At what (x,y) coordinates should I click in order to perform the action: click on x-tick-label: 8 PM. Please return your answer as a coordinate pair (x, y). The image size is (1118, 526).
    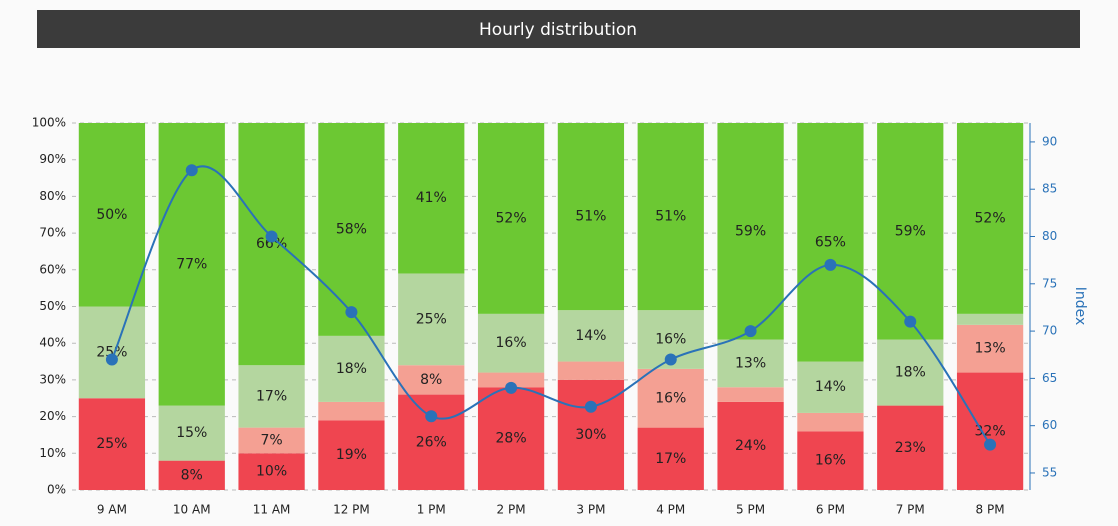
    Looking at the image, I should click on (990, 510).